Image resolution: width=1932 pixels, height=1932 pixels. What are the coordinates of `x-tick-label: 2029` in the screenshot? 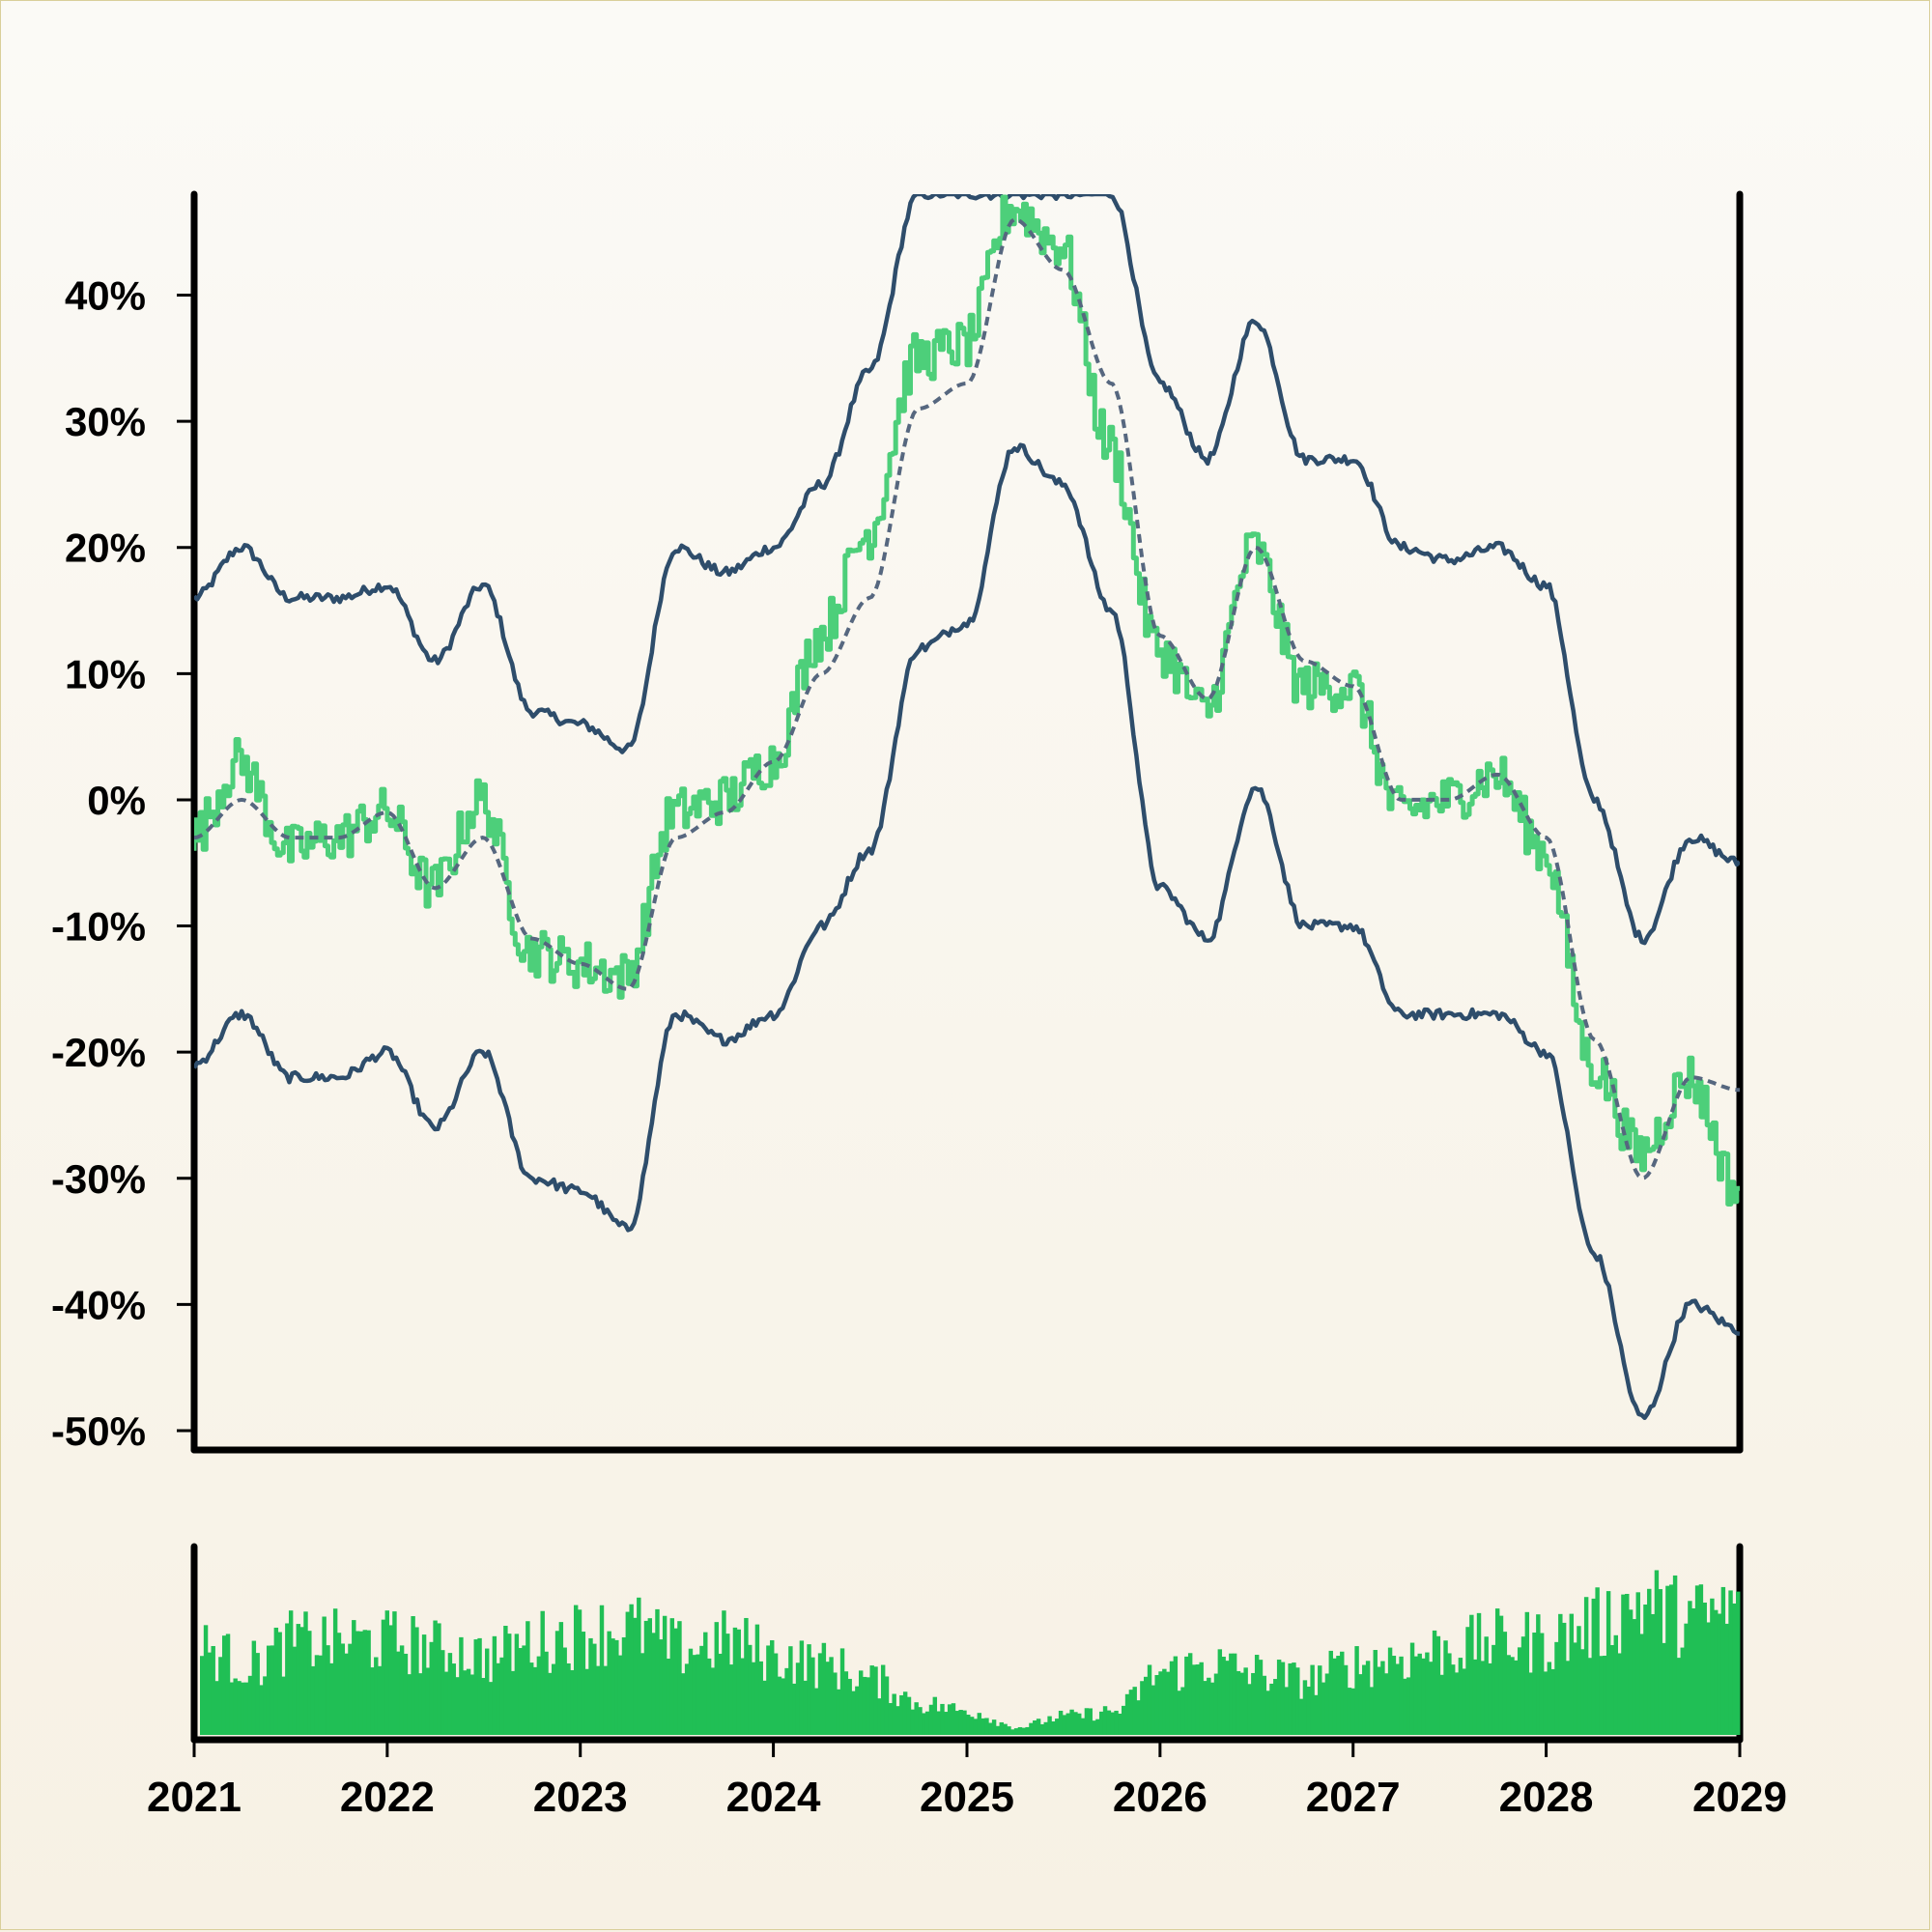 It's located at (1739, 1797).